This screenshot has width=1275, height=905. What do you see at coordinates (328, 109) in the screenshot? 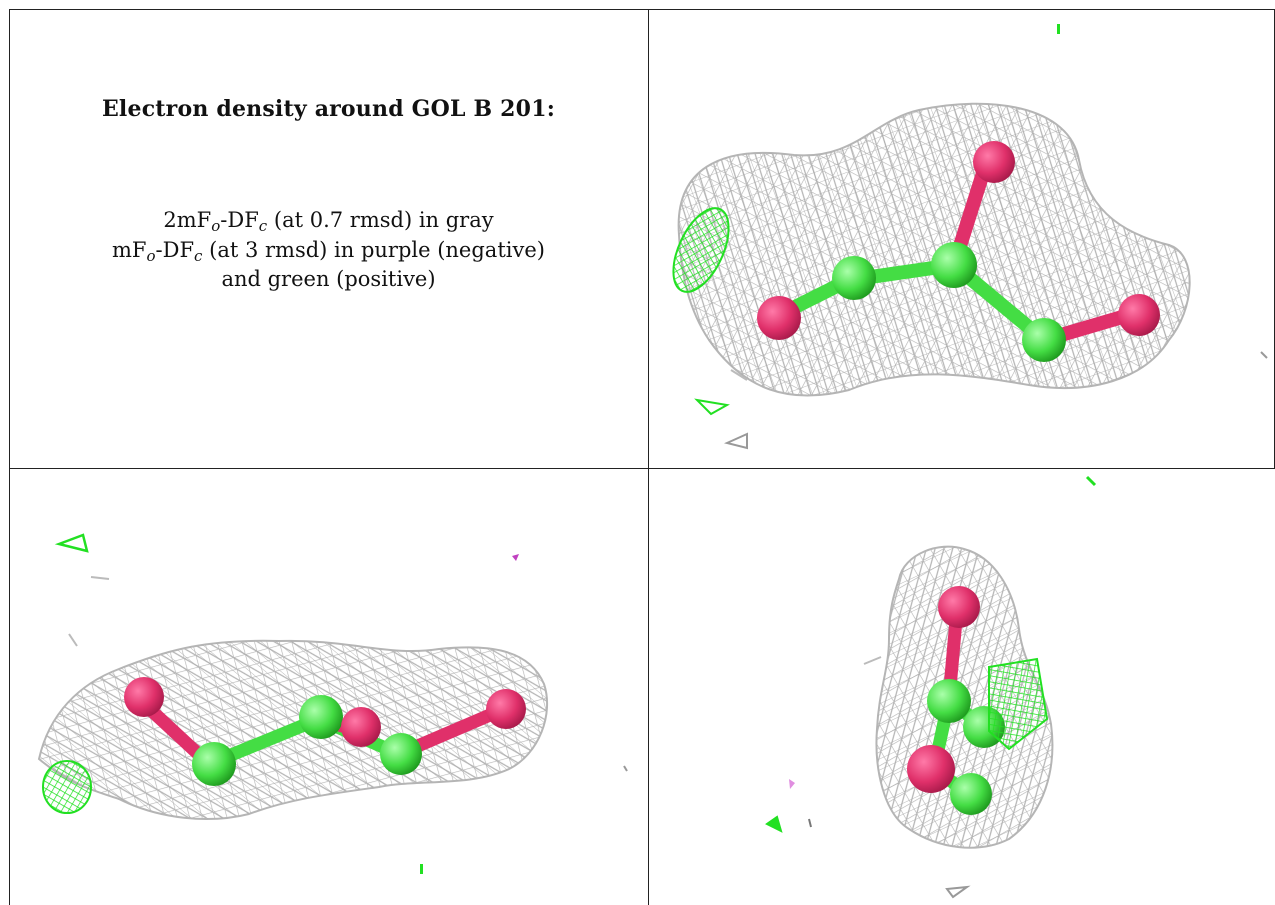
I see `caption-title: Electron density around GOL B 201:` at bounding box center [328, 109].